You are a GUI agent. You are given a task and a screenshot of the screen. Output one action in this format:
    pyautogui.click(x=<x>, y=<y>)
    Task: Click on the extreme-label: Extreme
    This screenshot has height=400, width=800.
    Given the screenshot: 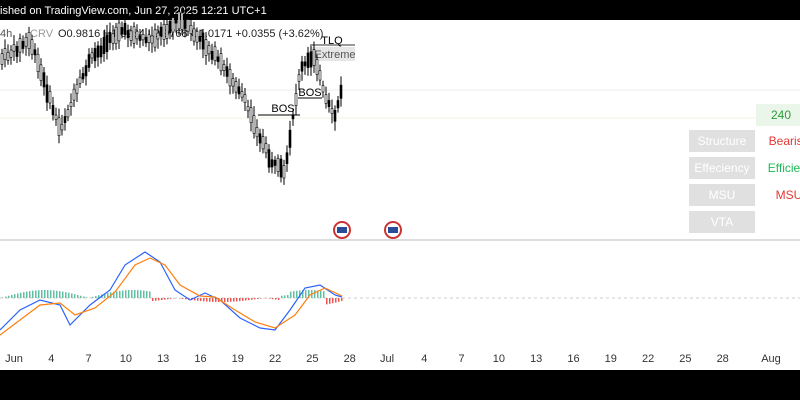 What is the action you would take?
    pyautogui.click(x=335, y=55)
    